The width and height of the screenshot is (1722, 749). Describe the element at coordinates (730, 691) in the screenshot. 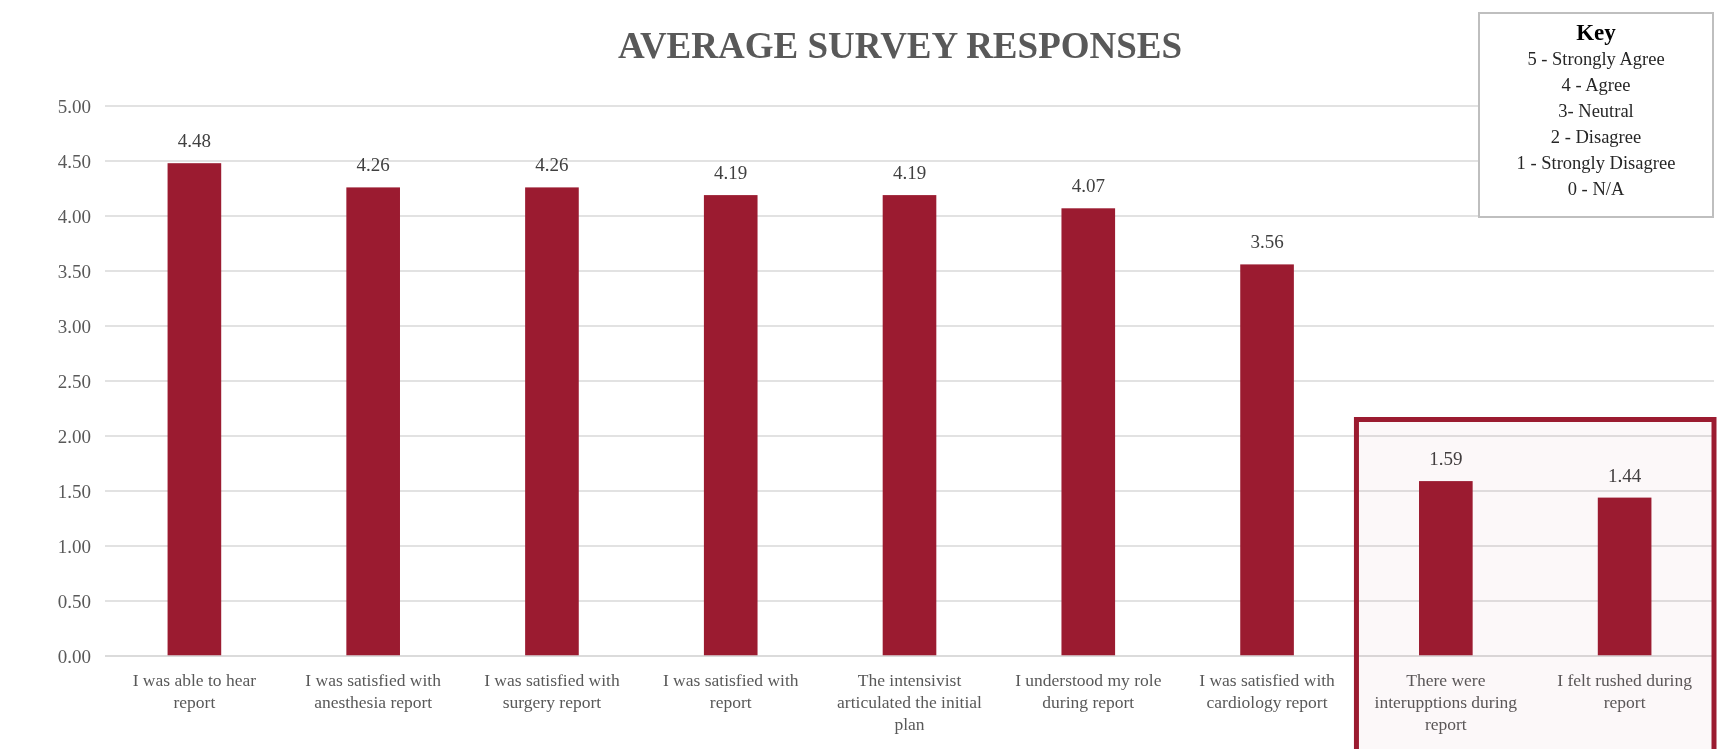

I see `x-tick-label: I was satisfied with report` at that location.